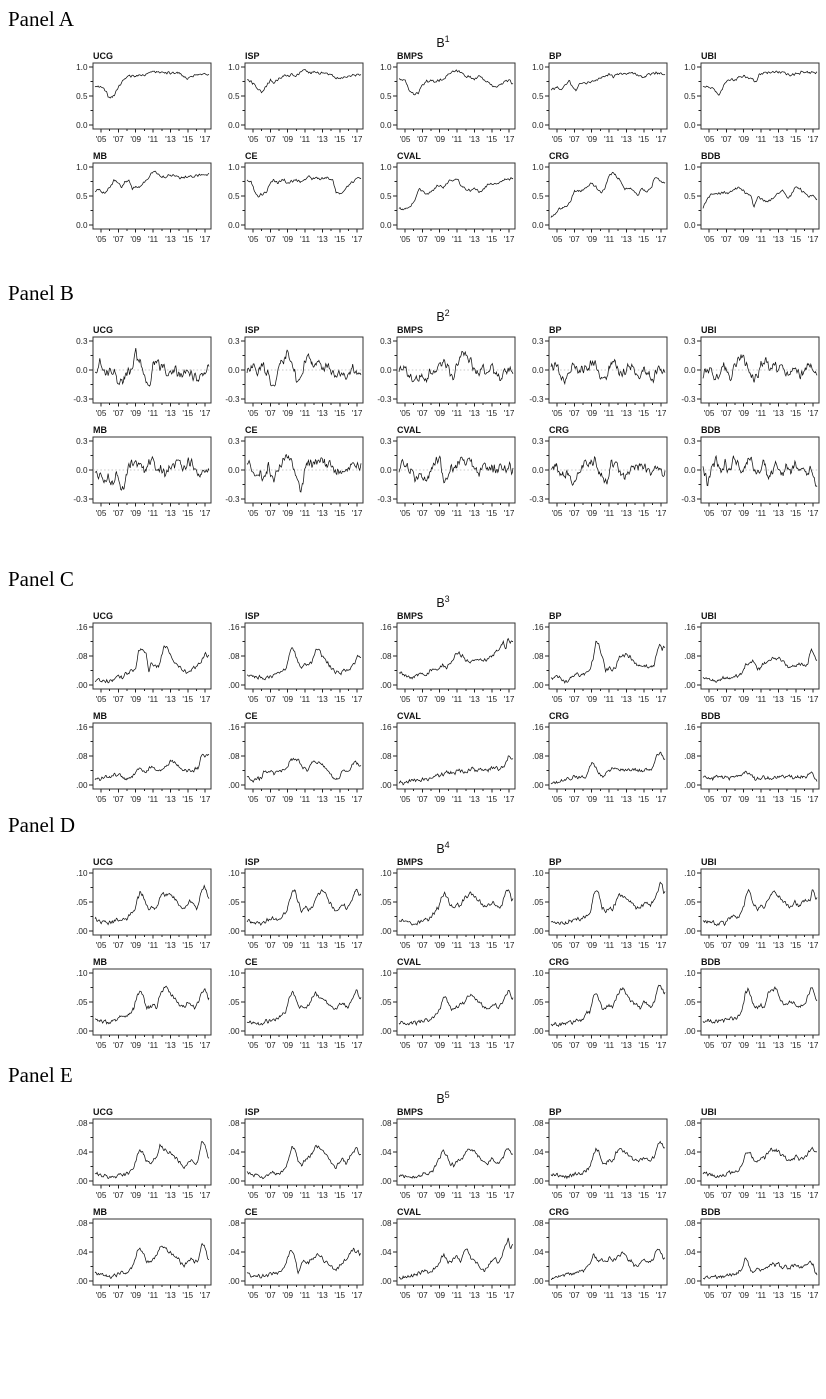 The image size is (826, 1399). Describe the element at coordinates (251, 156) in the screenshot. I see `chart-title: CE` at that location.